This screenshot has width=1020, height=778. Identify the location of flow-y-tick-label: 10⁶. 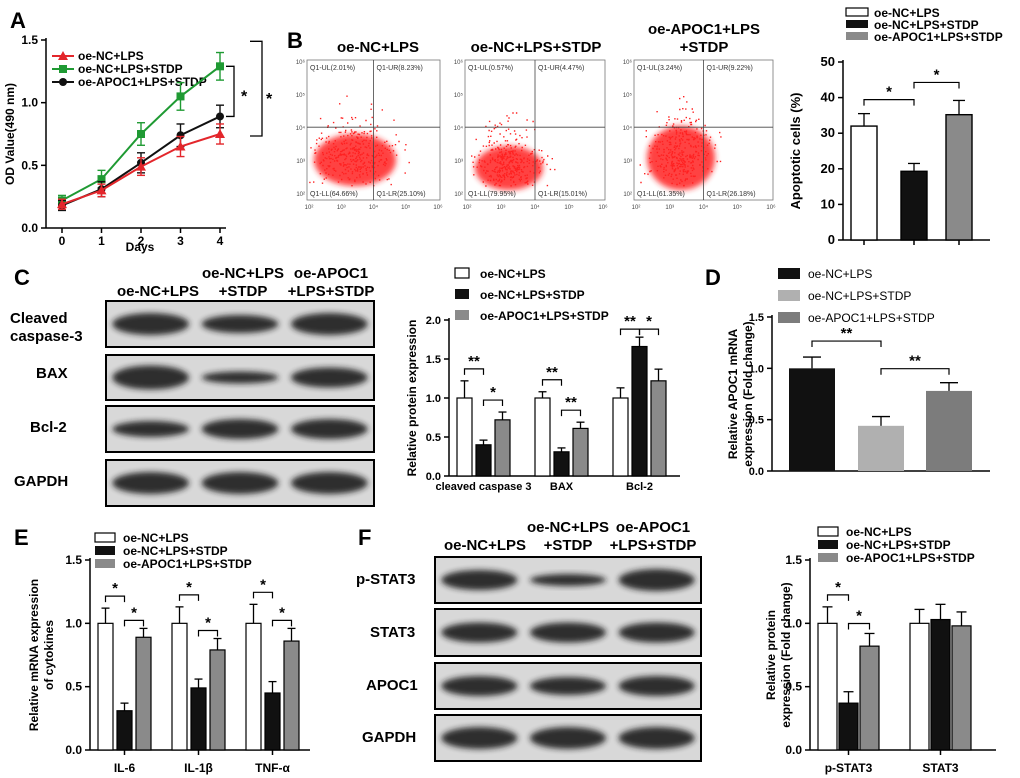
(301, 62).